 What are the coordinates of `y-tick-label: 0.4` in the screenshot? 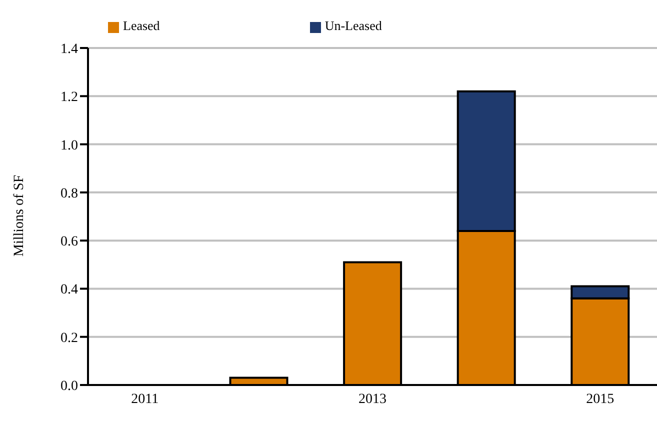 It's located at (69, 290).